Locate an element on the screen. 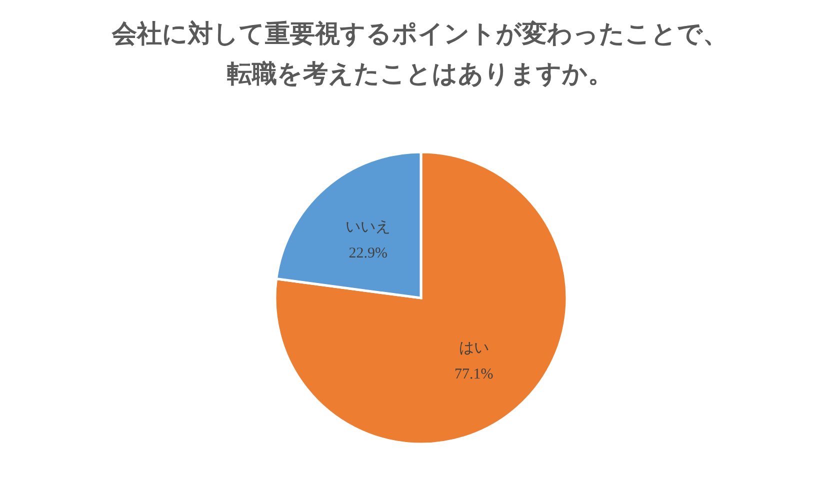 Image resolution: width=840 pixels, height=488 pixels. slice-label: いいえ is located at coordinates (368, 228).